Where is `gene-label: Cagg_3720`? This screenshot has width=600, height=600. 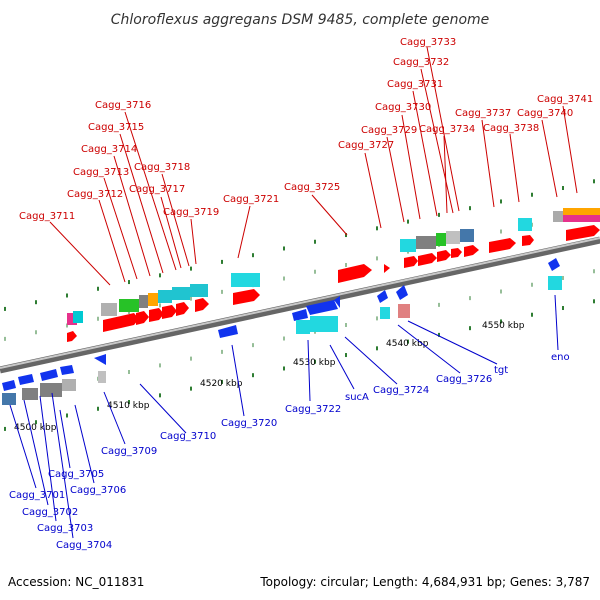
gene-label: Cagg_3720 is located at coordinates (249, 423).